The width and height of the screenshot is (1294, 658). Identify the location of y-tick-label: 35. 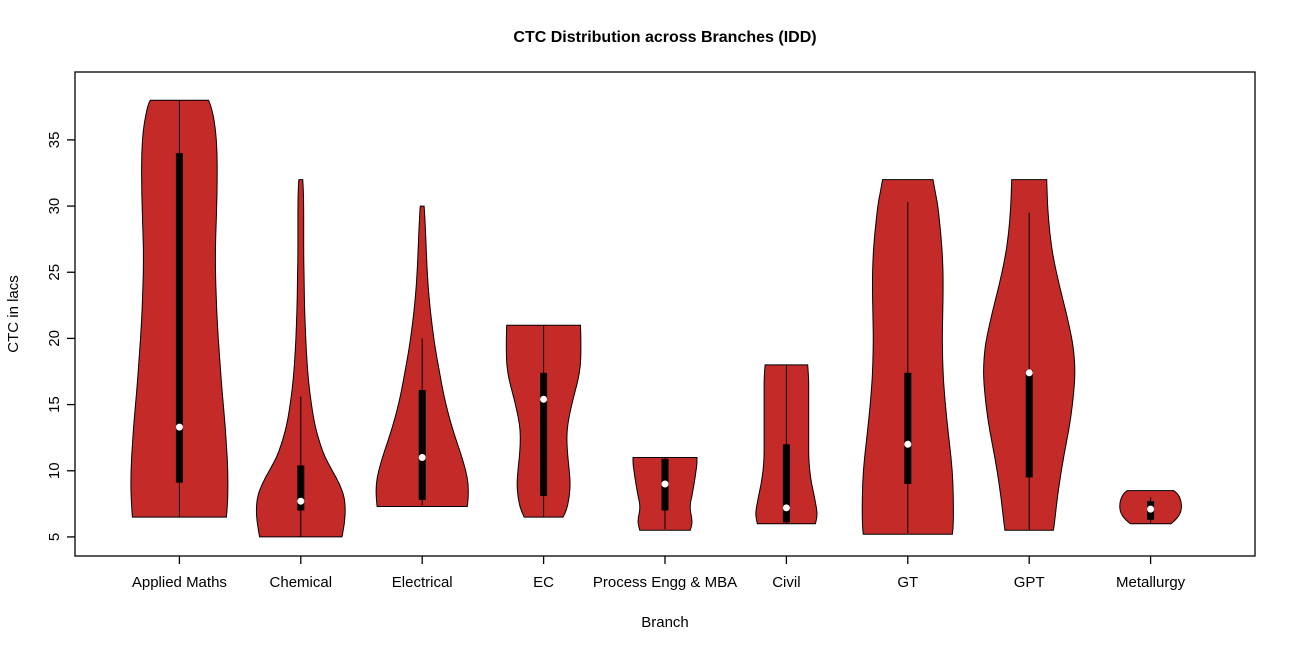
(54, 140).